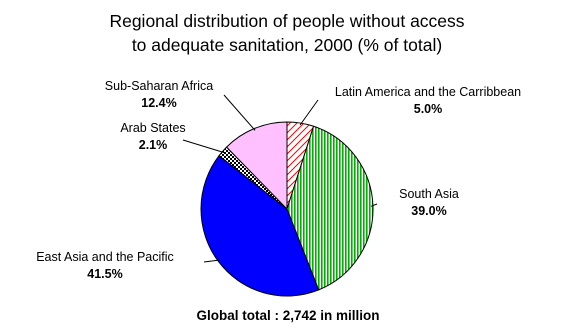 The width and height of the screenshot is (564, 329). What do you see at coordinates (105, 257) in the screenshot?
I see `slice-label-east-asia: East Asia and the Pacific` at bounding box center [105, 257].